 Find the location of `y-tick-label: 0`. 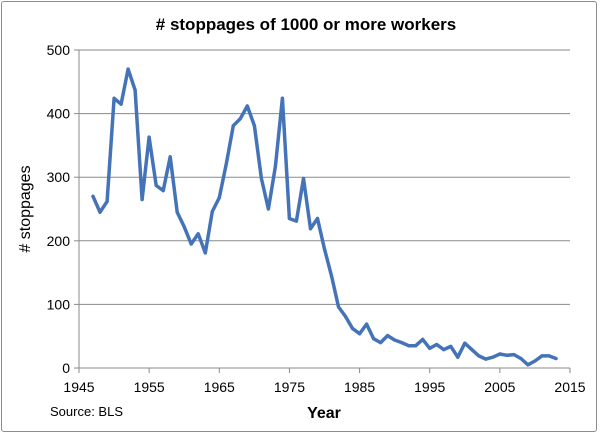

y-tick-label: 0 is located at coordinates (66, 368).